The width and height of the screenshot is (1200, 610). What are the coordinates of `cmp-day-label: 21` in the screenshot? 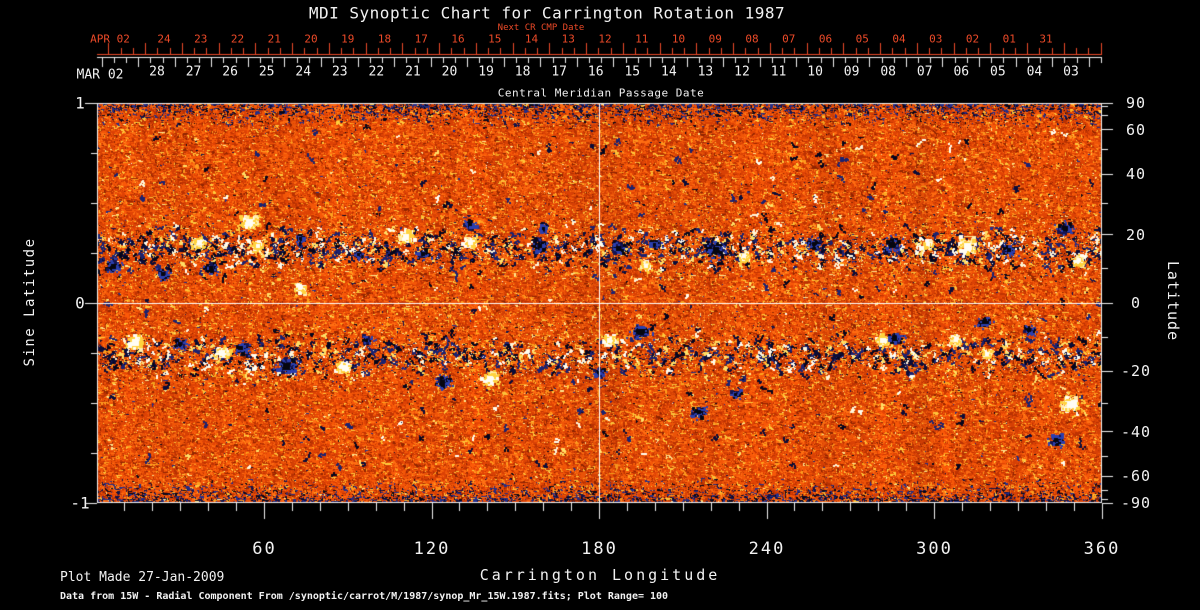 It's located at (413, 72).